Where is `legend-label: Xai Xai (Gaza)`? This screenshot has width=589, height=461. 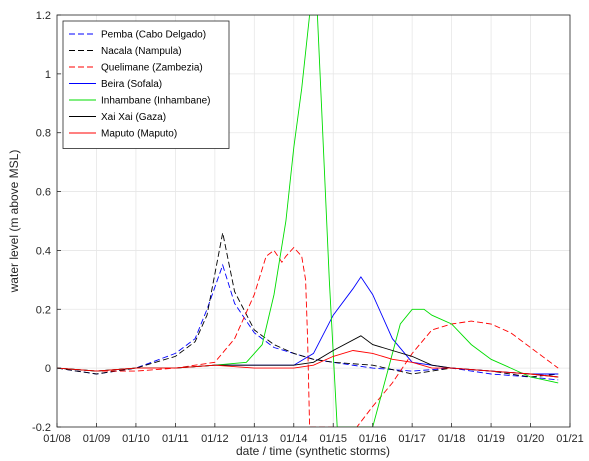 legend-label: Xai Xai (Gaza) is located at coordinates (133, 117).